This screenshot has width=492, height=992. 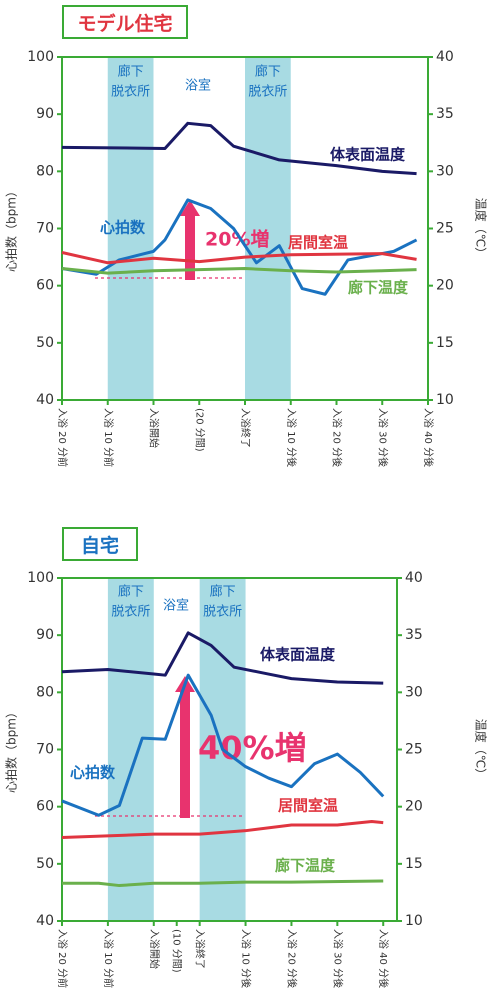 I want to click on x-tick-label: (20 分間), so click(x=199, y=430).